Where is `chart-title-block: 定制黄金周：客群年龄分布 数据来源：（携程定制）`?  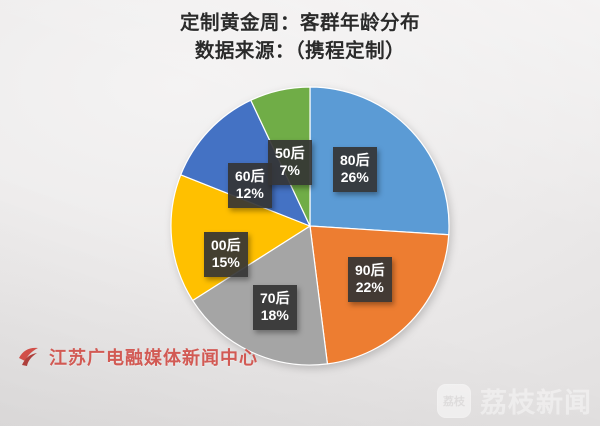 chart-title-block: 定制黄金周：客群年龄分布 数据来源：（携程定制） is located at coordinates (300, 37).